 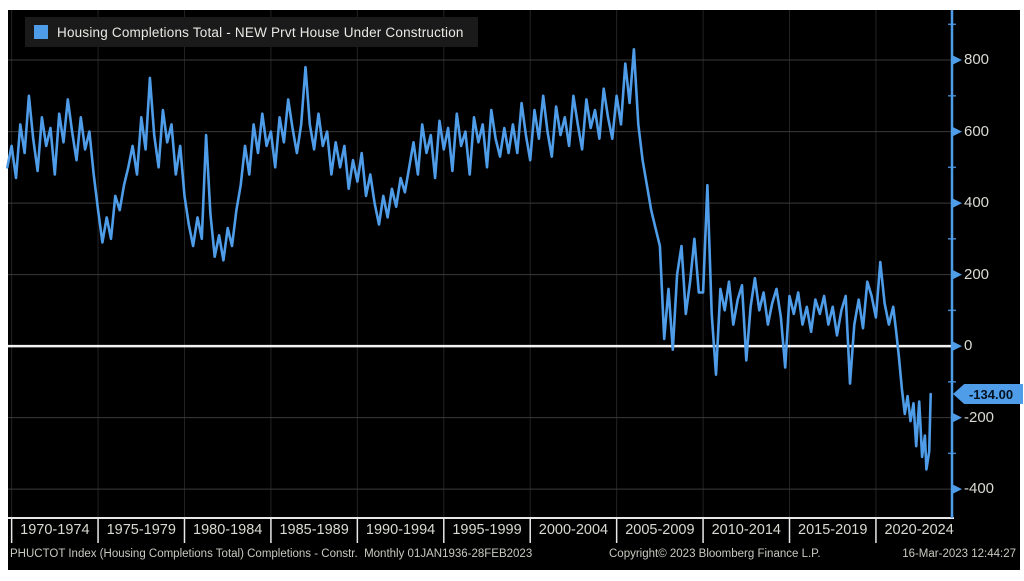 I want to click on y-tick-label: -400, so click(x=979, y=489).